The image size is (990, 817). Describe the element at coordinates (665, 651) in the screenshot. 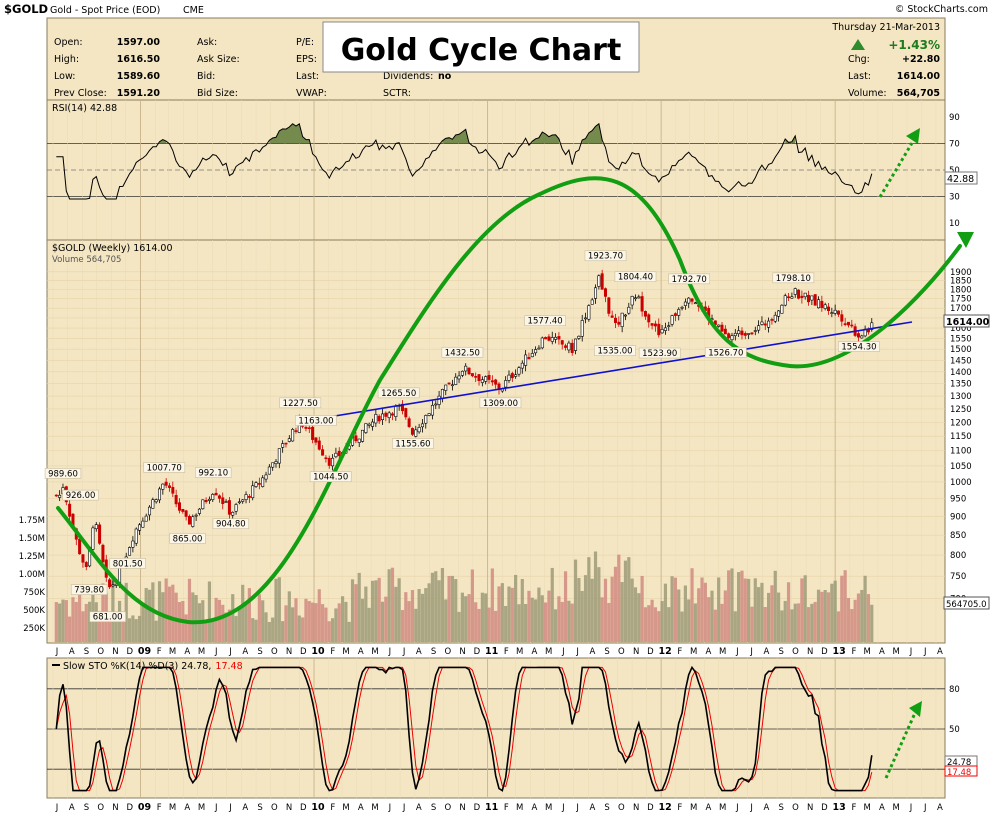

I see `x-axis-label: 12` at that location.